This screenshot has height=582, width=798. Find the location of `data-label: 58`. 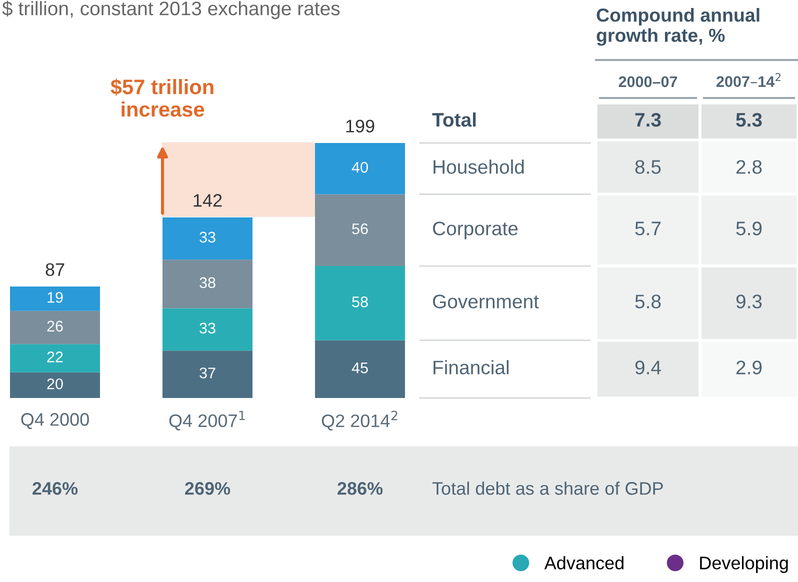

data-label: 58 is located at coordinates (360, 302).